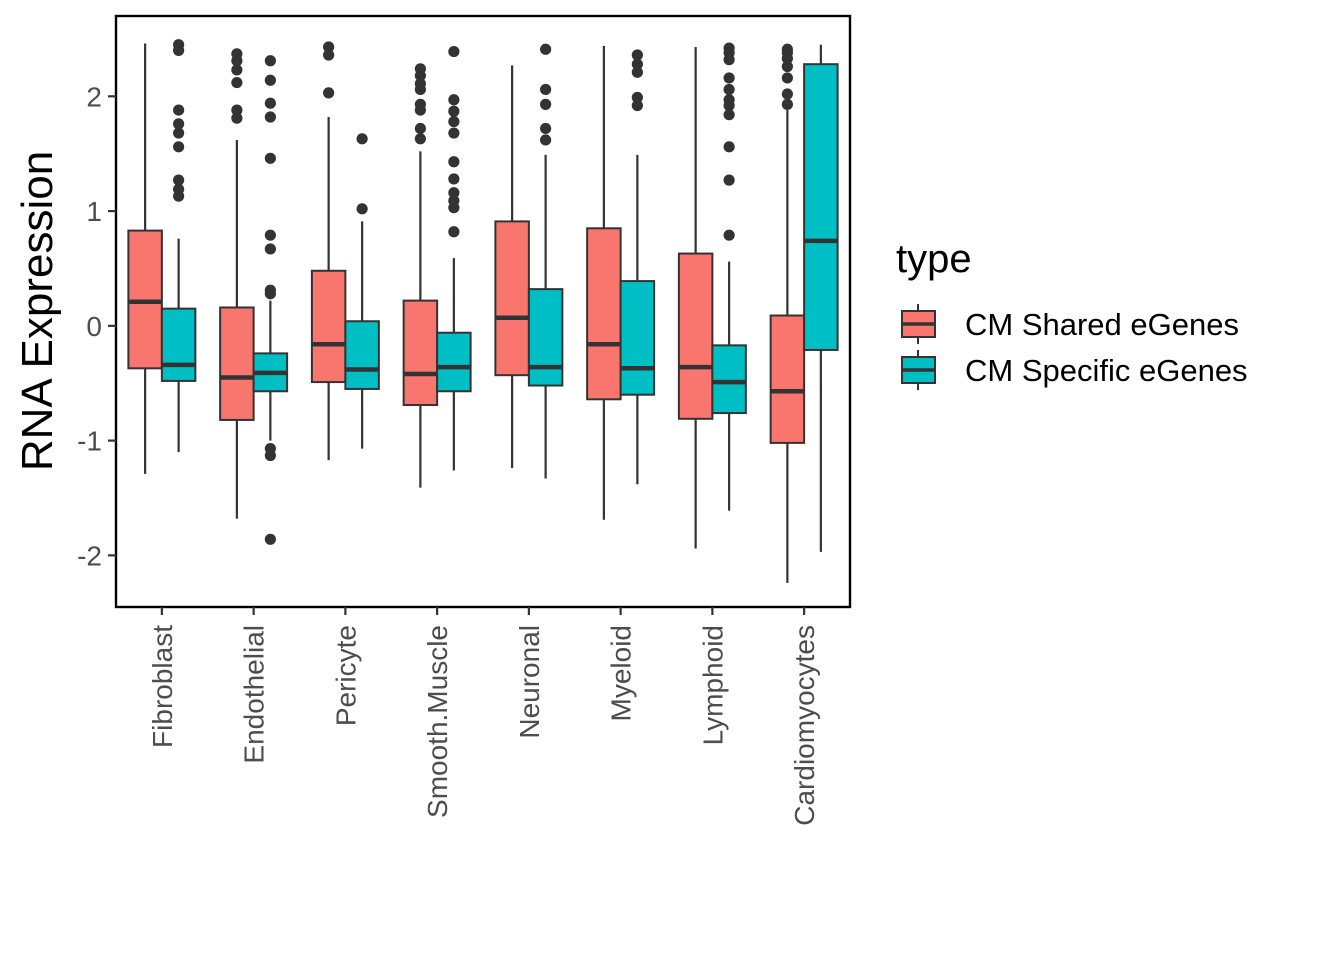 The height and width of the screenshot is (960, 1344). I want to click on legend-item-series-0: CM Shared eGenes, so click(1070, 324).